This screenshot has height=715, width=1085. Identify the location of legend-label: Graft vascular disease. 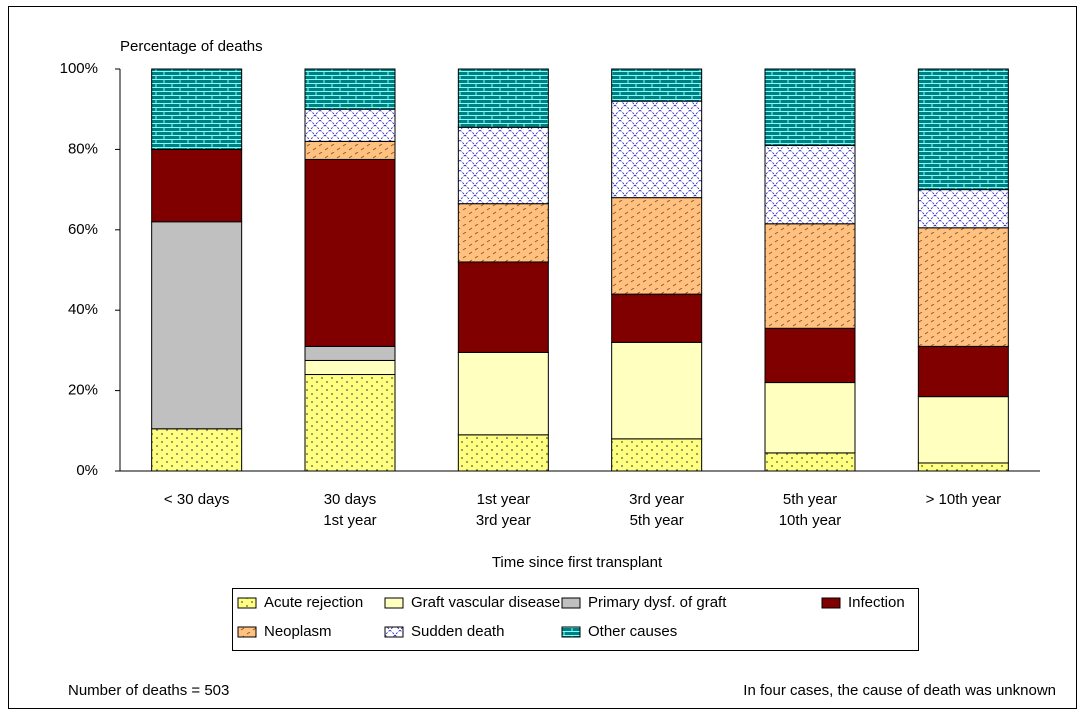
(485, 602).